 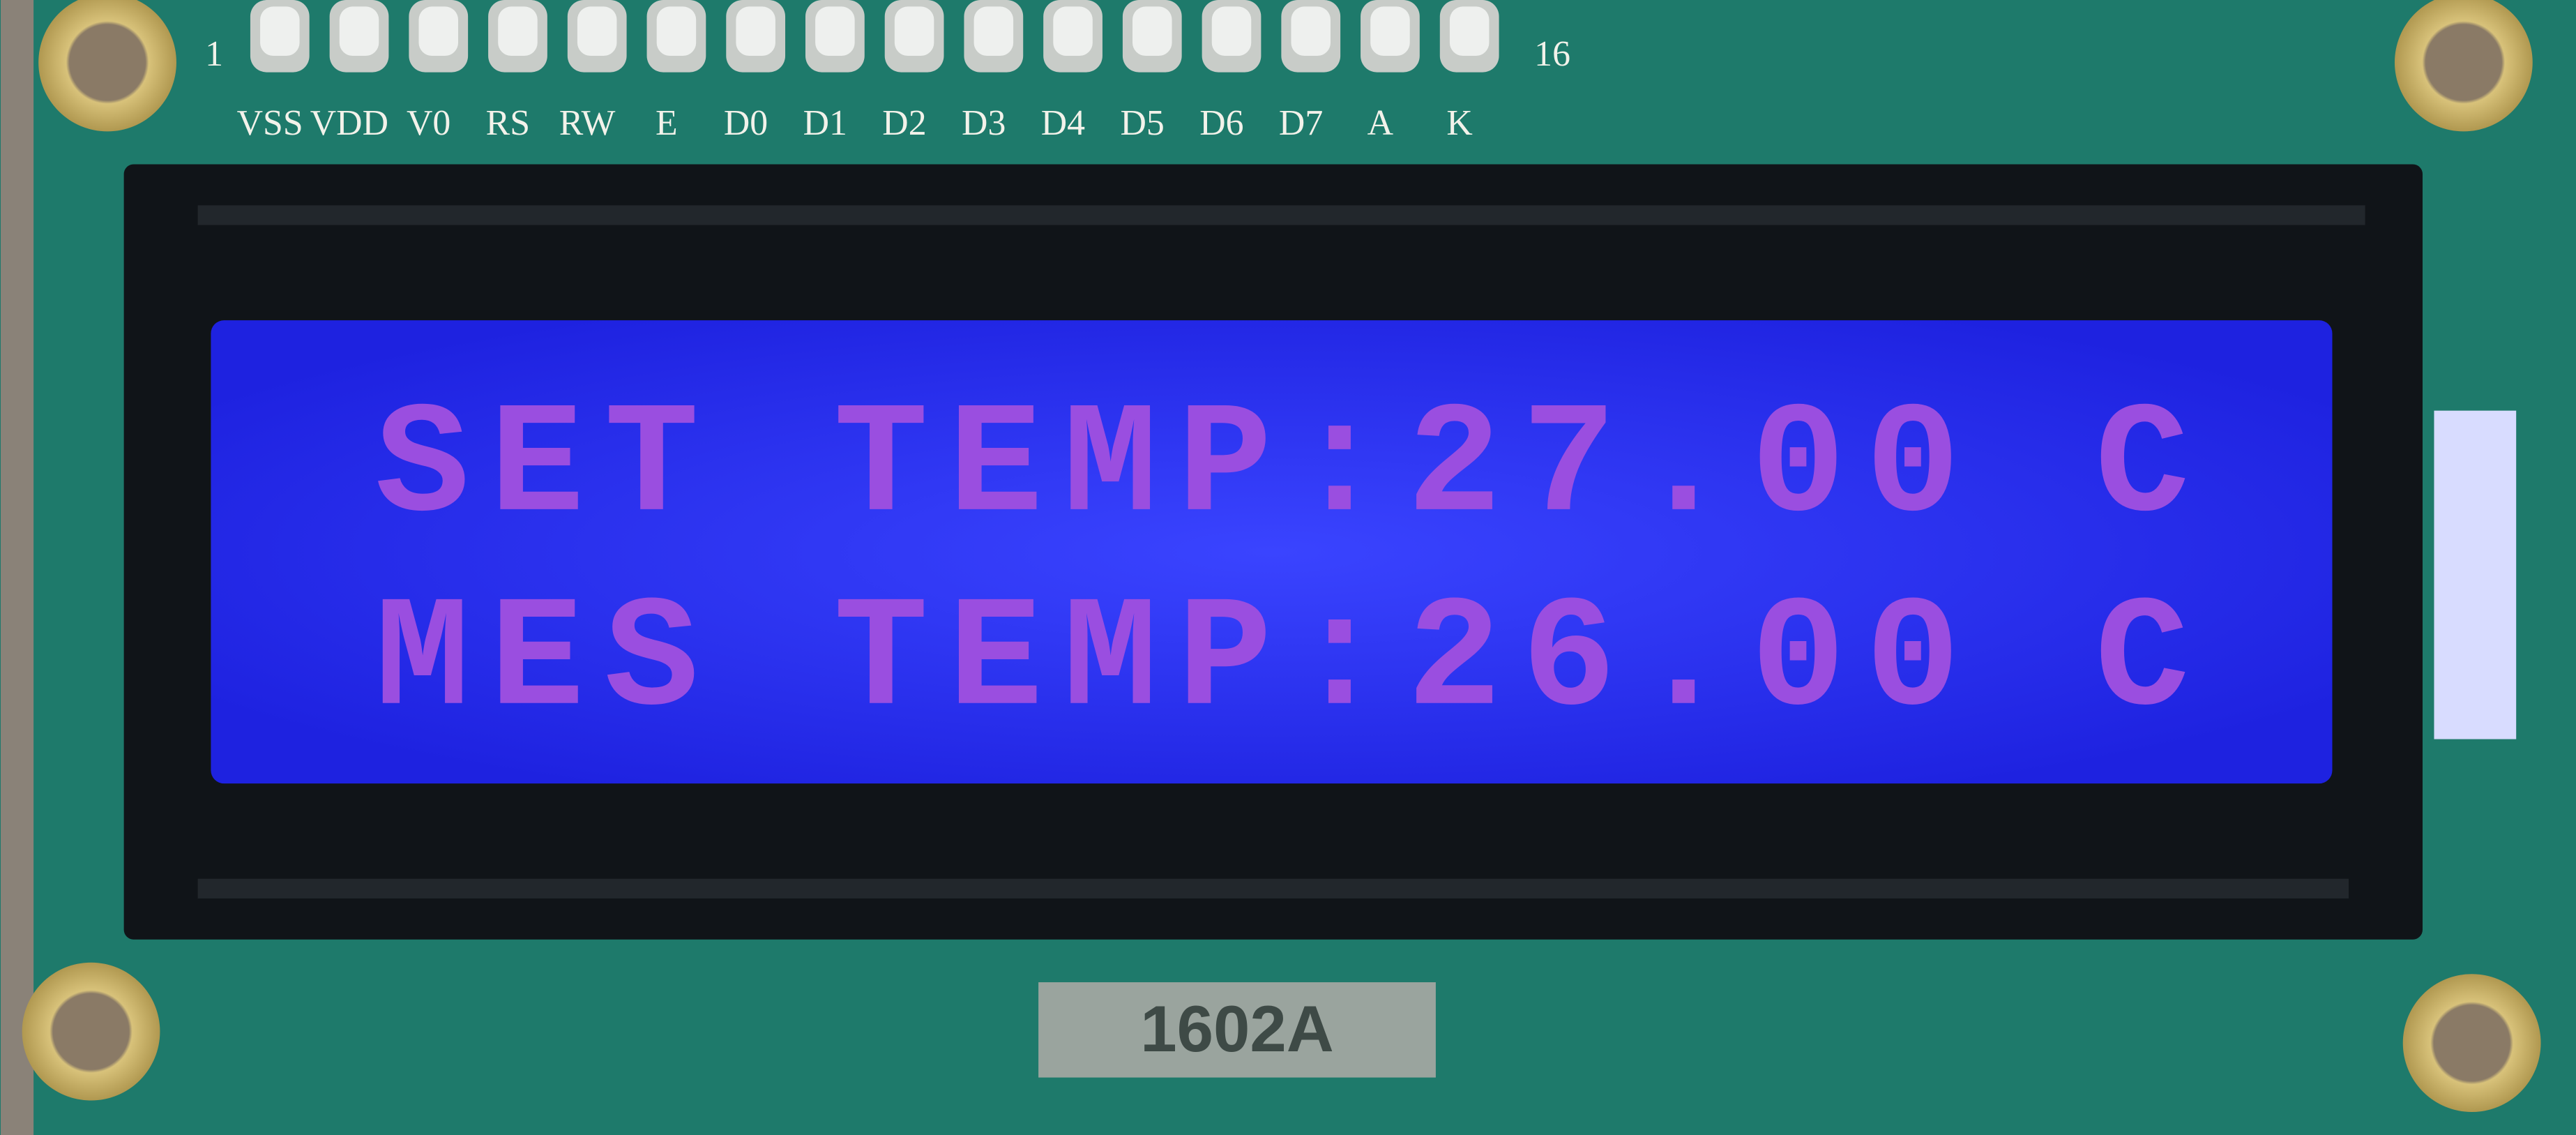 I want to click on pin-label: V0, so click(x=428, y=123).